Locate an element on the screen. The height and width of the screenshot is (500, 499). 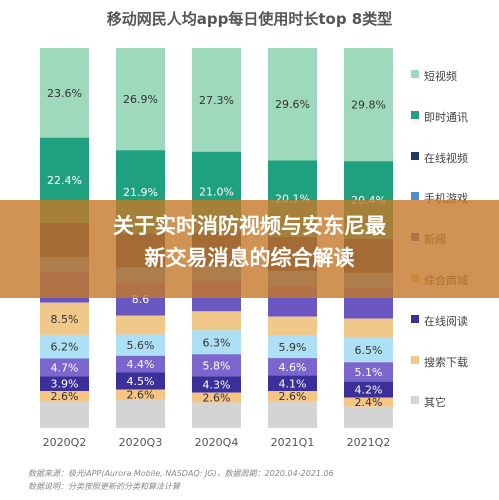
data-label: 4.4% is located at coordinates (141, 364).